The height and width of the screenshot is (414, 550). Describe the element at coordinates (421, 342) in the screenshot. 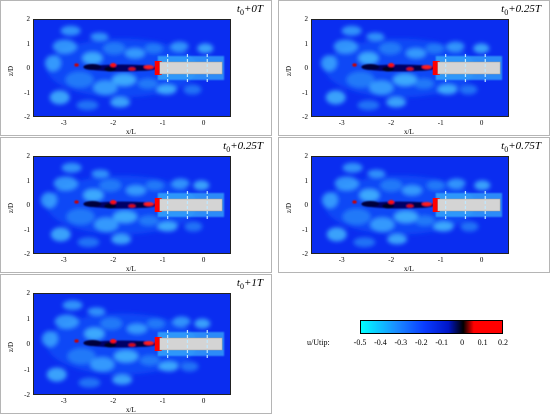

I see `colorbar-tick-label: -0.2` at that location.